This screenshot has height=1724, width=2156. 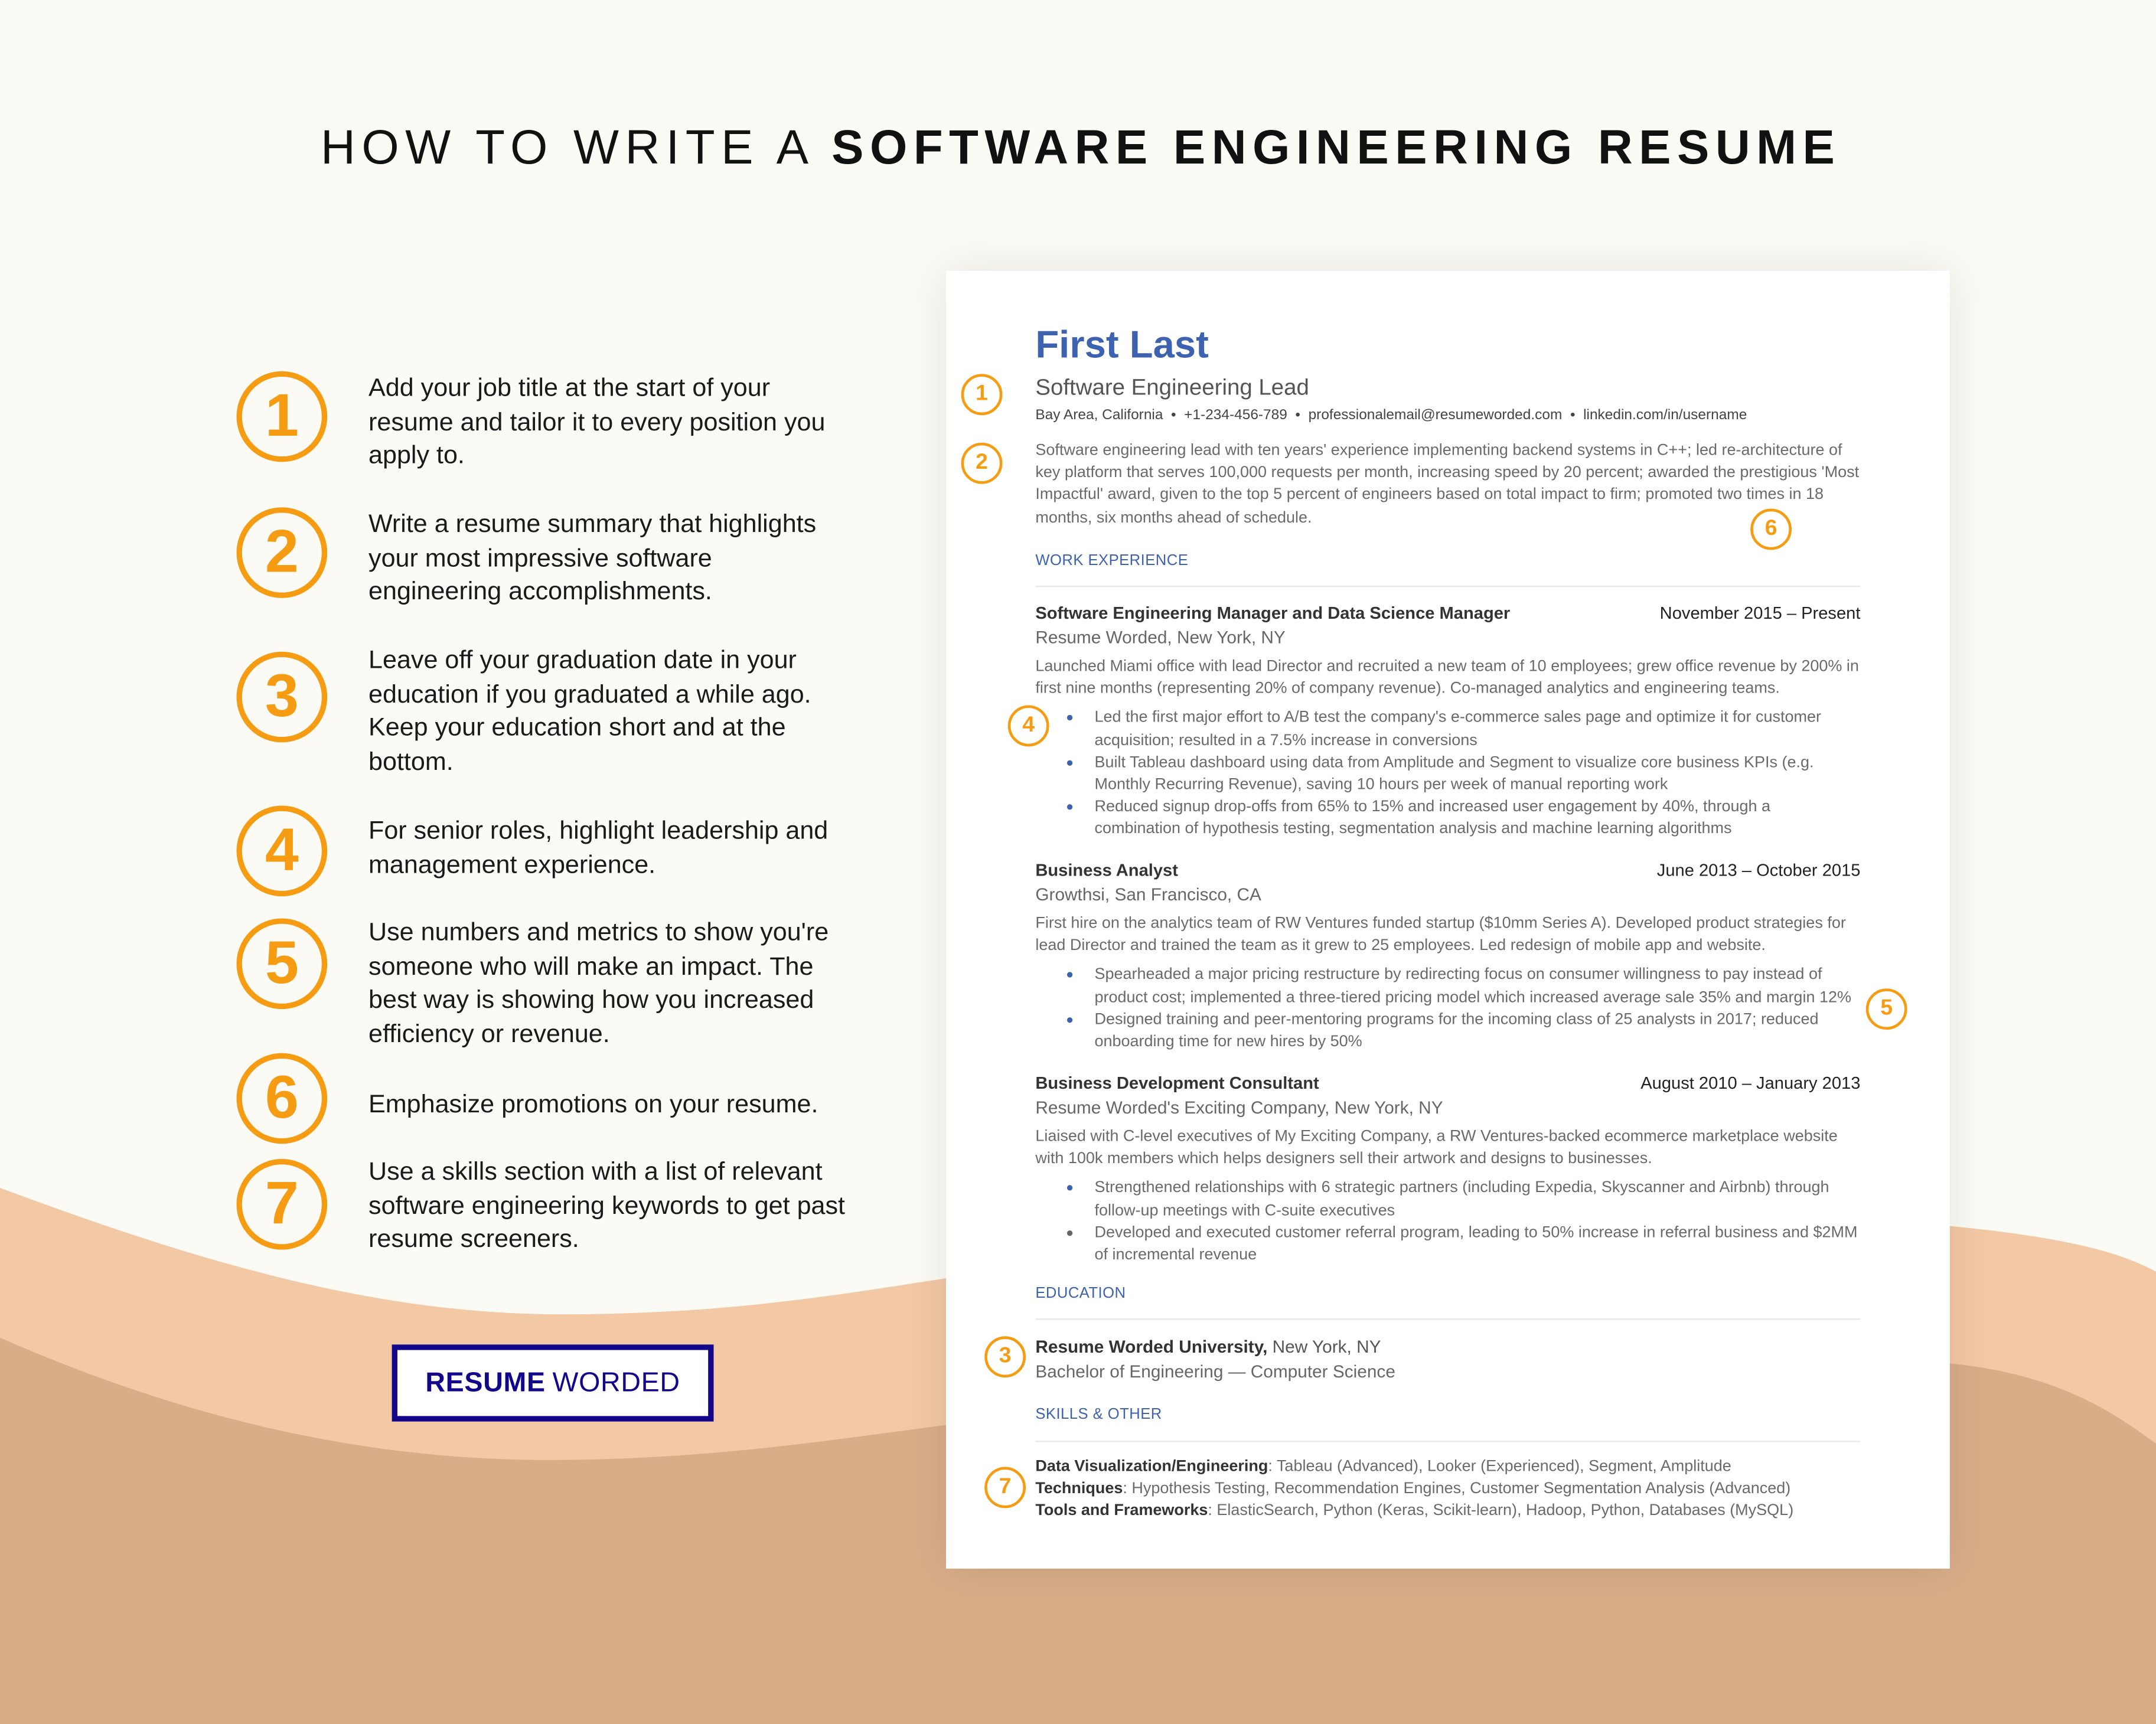 I want to click on job-date: June 2013 – October 2015, so click(x=1758, y=870).